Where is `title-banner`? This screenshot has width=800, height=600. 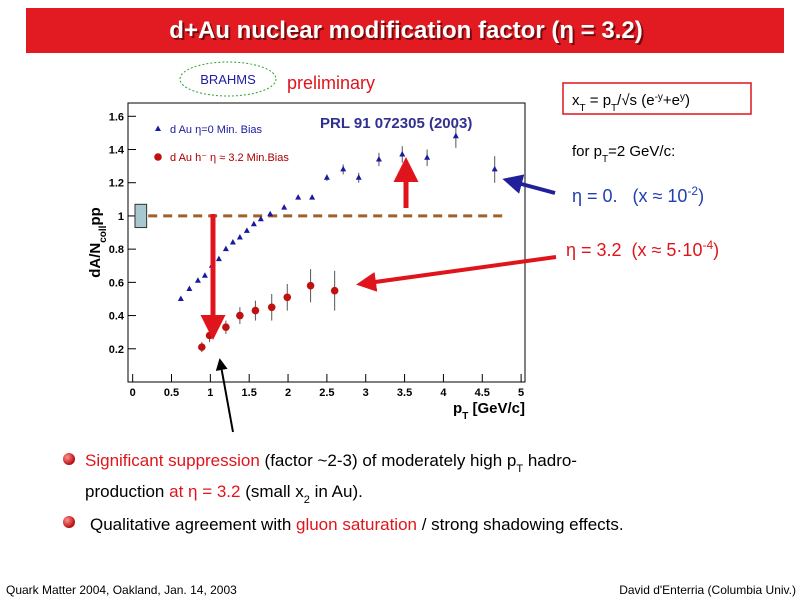
title-banner is located at coordinates (405, 30).